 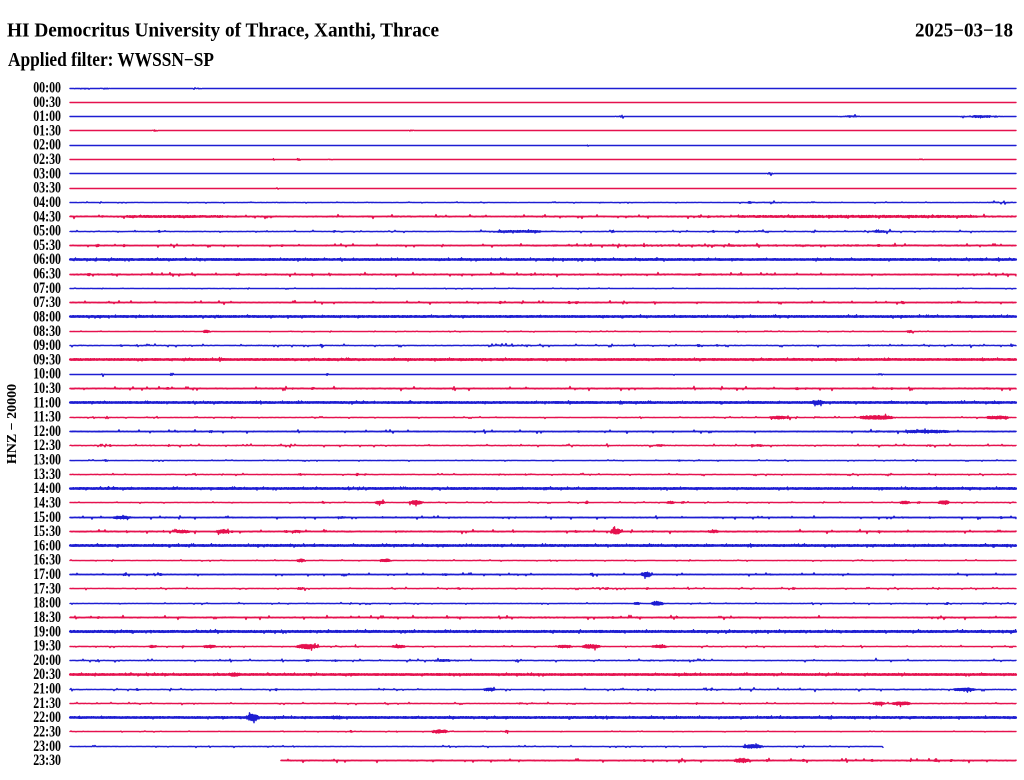 I want to click on svg-text: 08:00, so click(x=47, y=317).